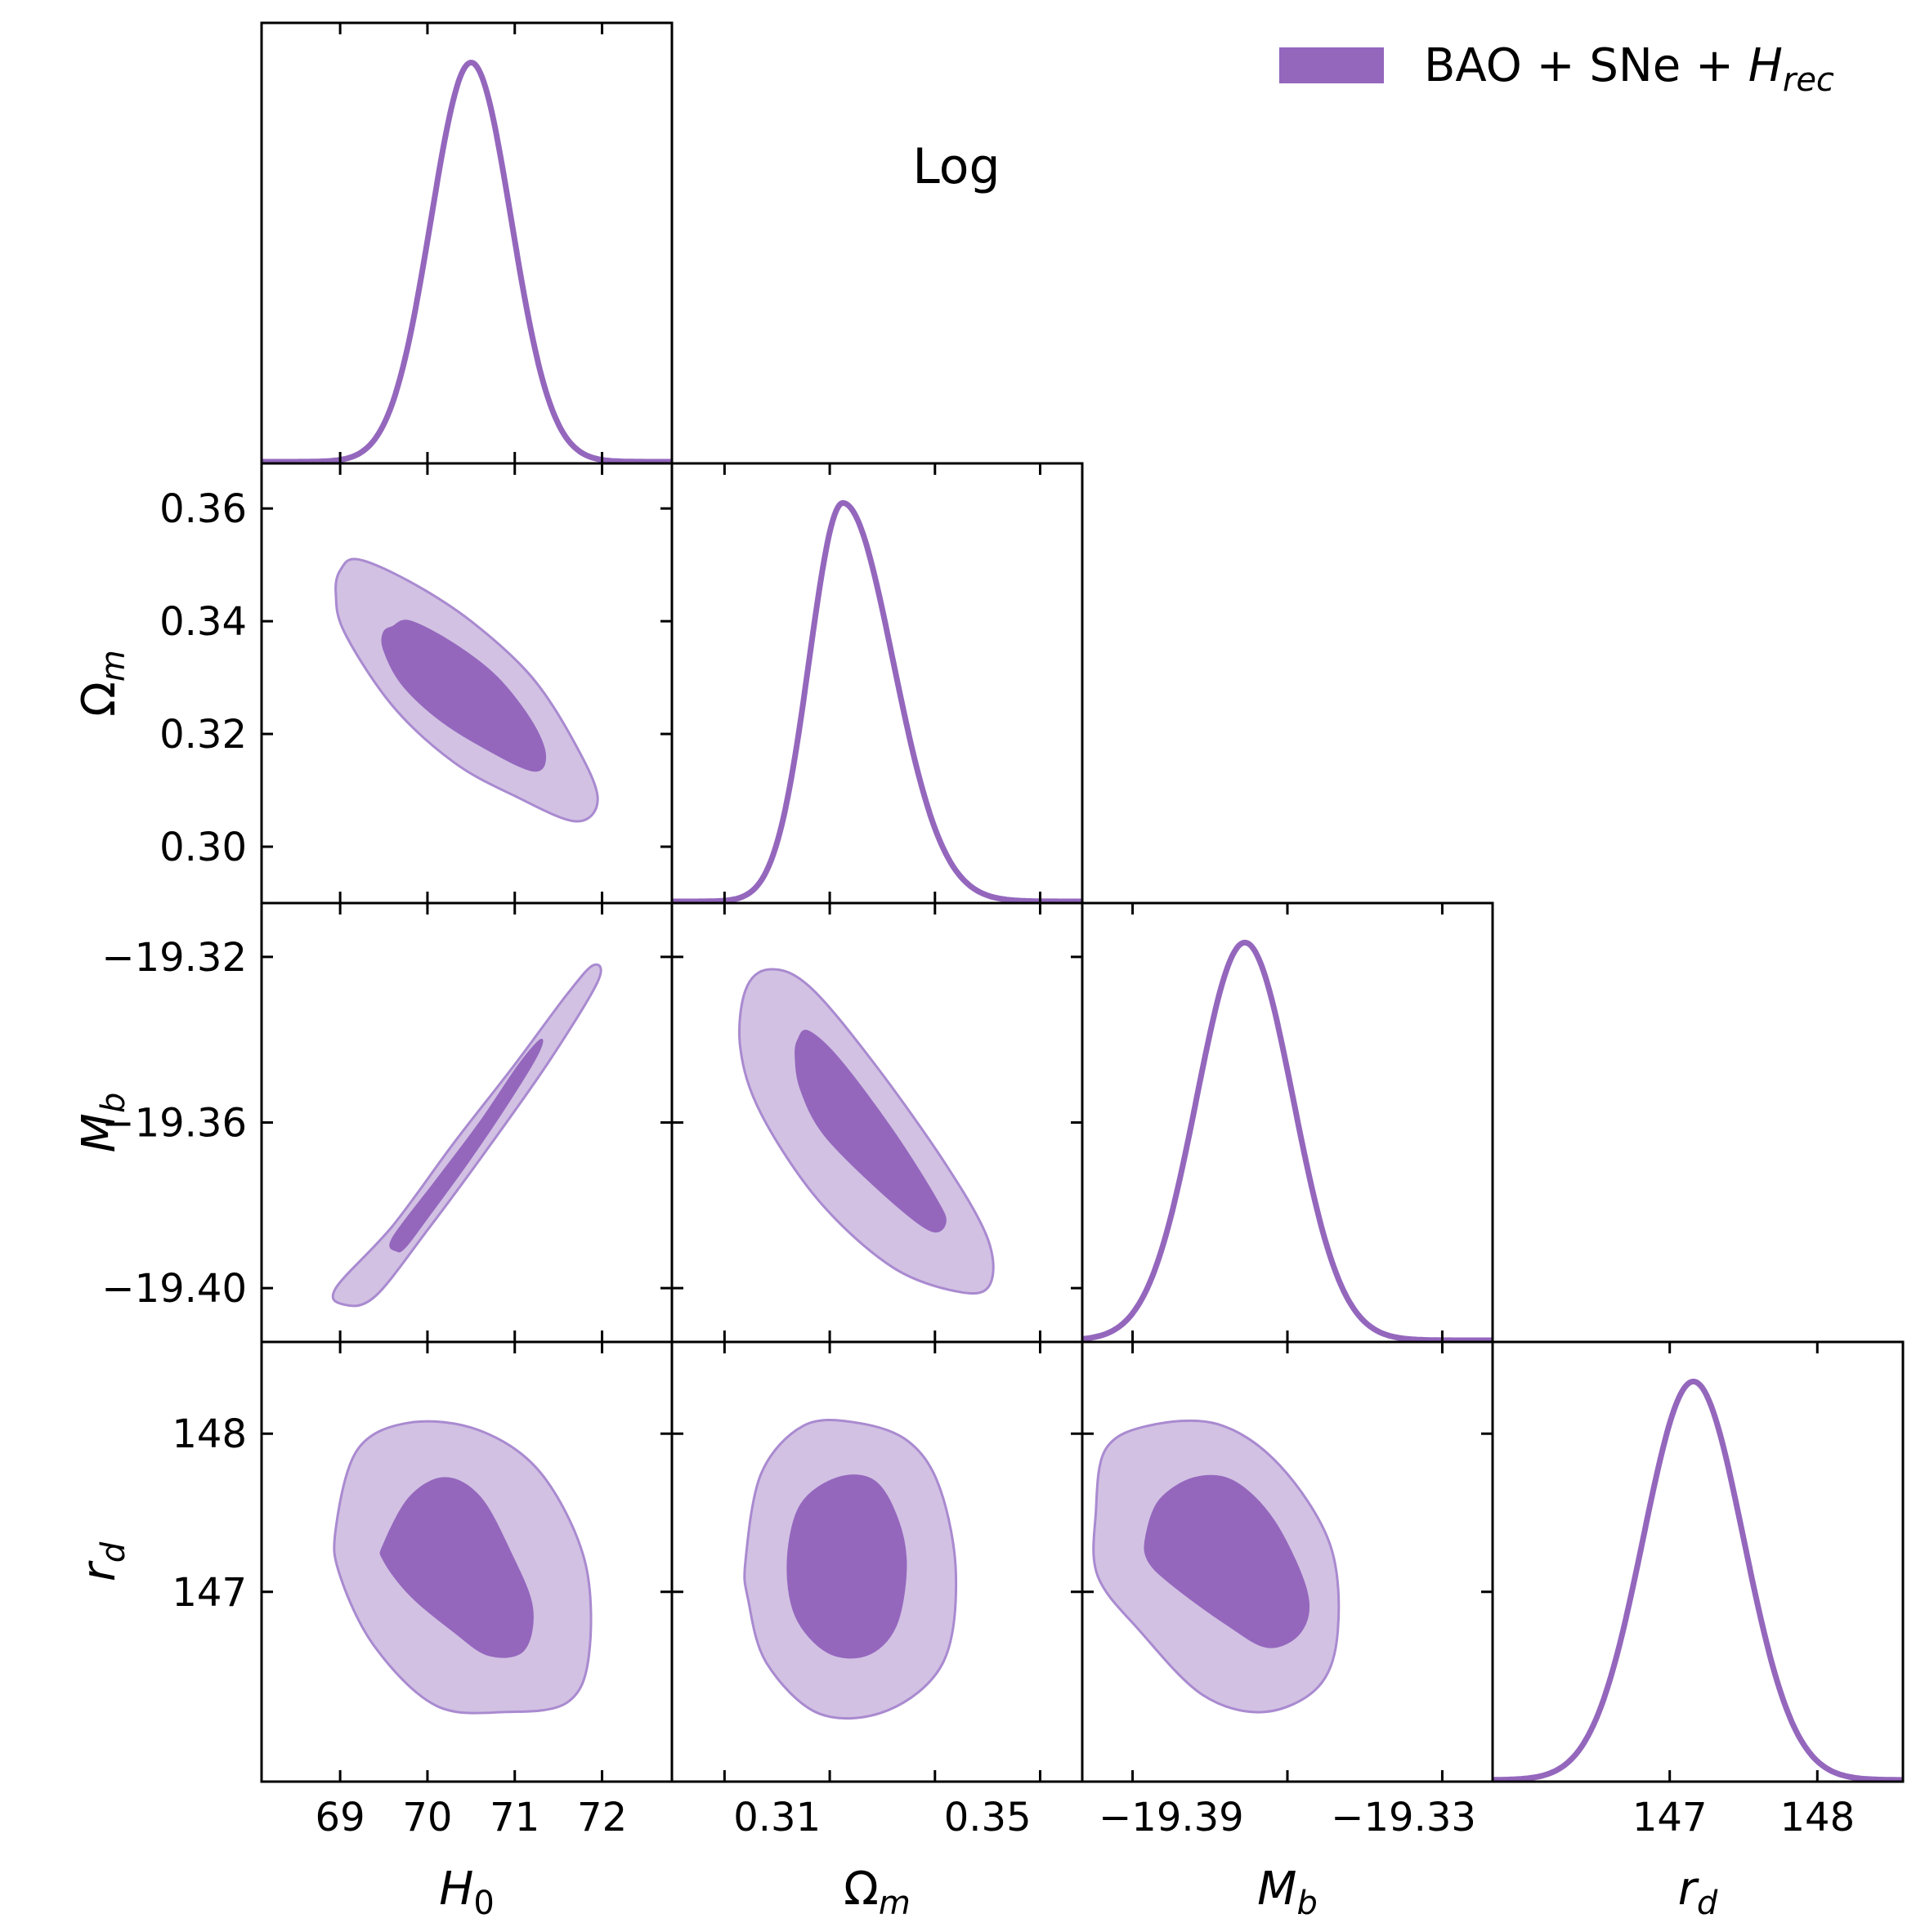 The height and width of the screenshot is (1932, 1925). What do you see at coordinates (1766, 65) in the screenshot?
I see `legend-label-symbol: H` at bounding box center [1766, 65].